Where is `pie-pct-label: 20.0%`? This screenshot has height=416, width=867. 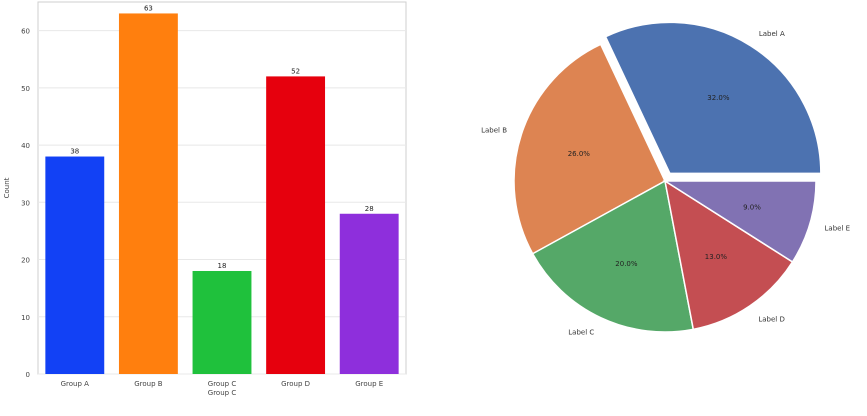 pie-pct-label: 20.0% is located at coordinates (626, 264).